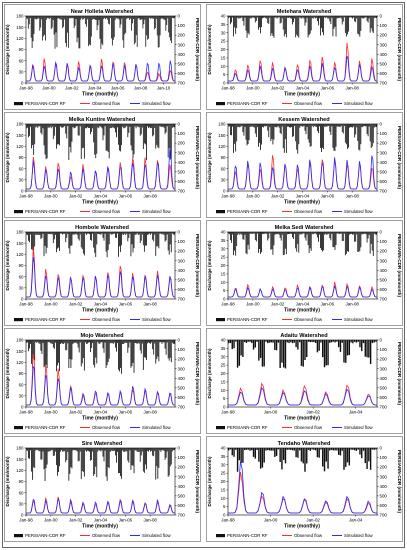 The height and width of the screenshot is (550, 407). Describe the element at coordinates (223, 348) in the screenshot. I see `y-tick-label: 35` at that location.